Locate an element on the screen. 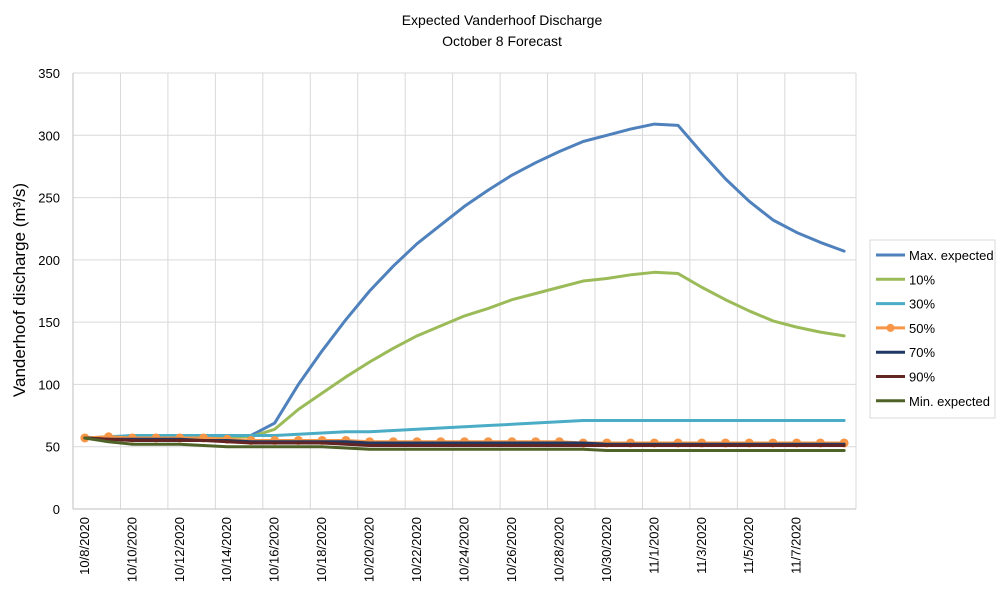 The width and height of the screenshot is (1005, 607). legend-label-0: Max. expected is located at coordinates (951, 255).